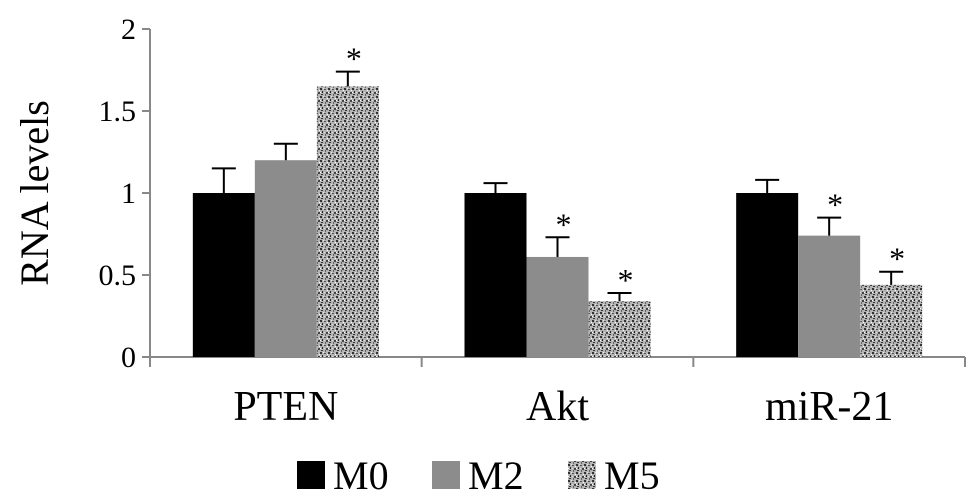  I want to click on x-tick-label: miR-21, so click(829, 407).